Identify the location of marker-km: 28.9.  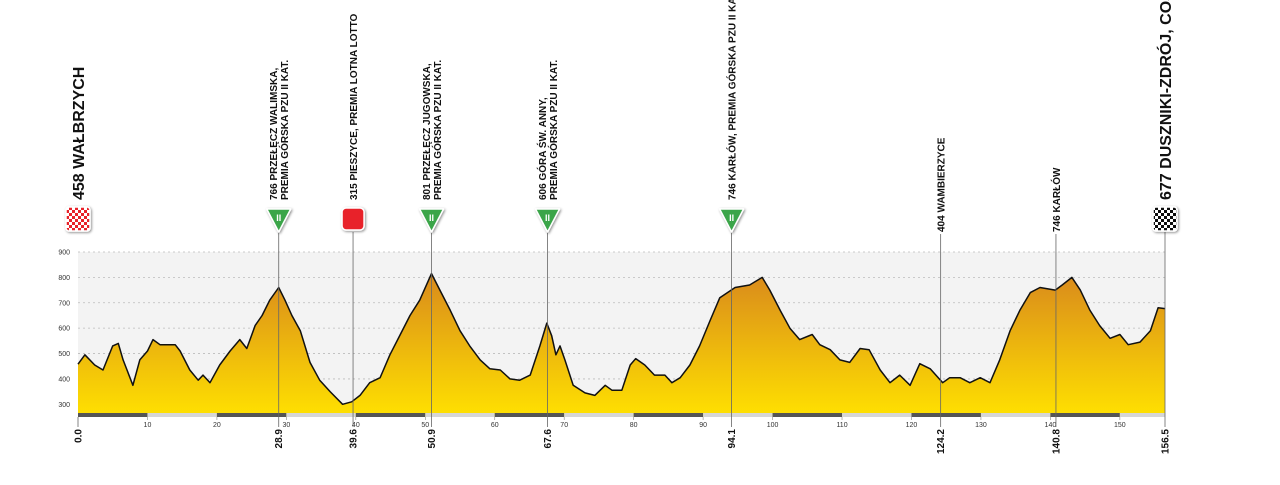
(279, 439).